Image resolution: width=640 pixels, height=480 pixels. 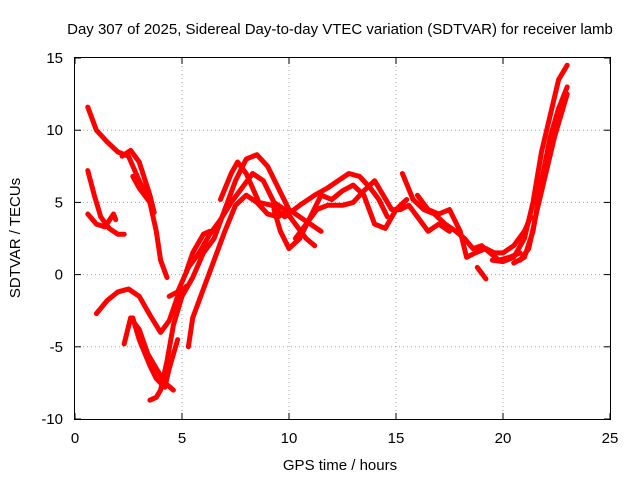 What do you see at coordinates (59, 275) in the screenshot?
I see `y-tick-label: 0` at bounding box center [59, 275].